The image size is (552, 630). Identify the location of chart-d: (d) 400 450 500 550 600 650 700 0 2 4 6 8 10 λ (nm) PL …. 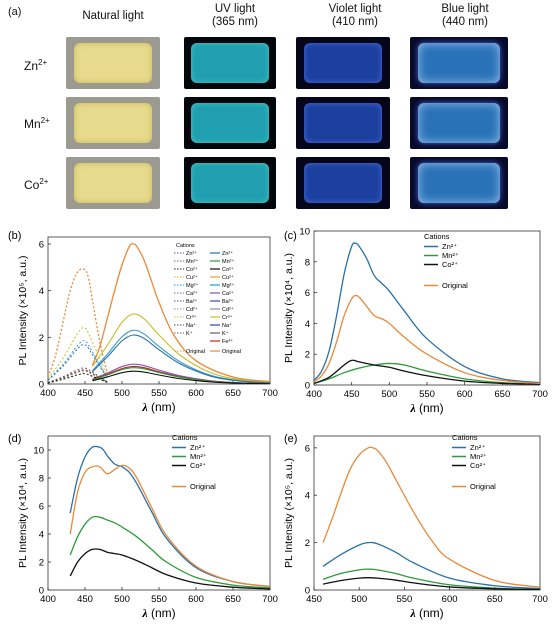
(143, 526).